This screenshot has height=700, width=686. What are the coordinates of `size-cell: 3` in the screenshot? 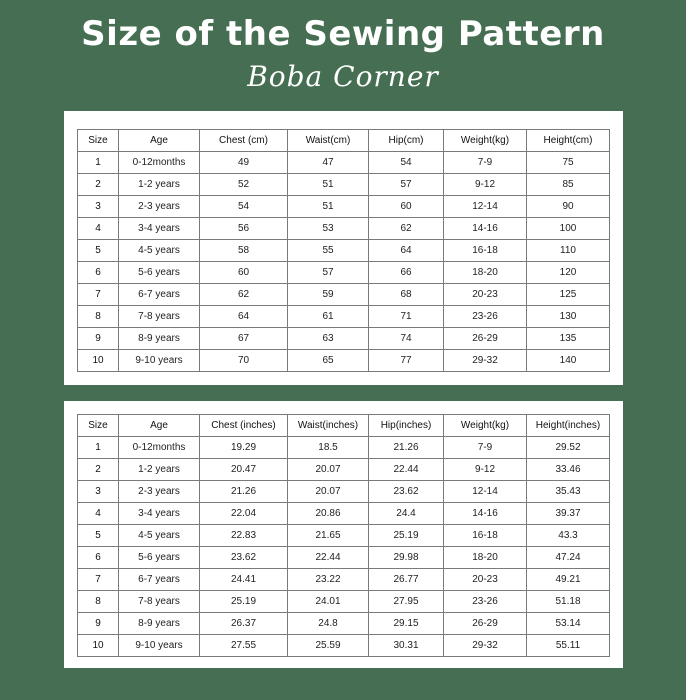 It's located at (98, 206).